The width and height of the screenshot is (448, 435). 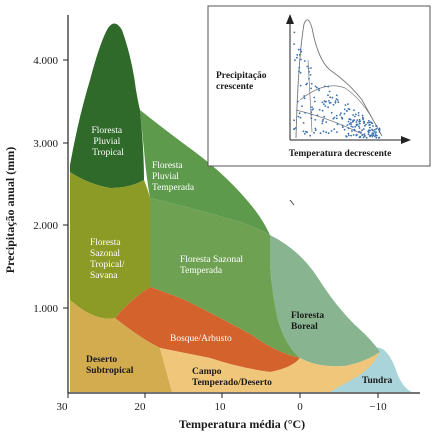 What do you see at coordinates (121, 346) in the screenshot?
I see `region-deserto-subtropical` at bounding box center [121, 346].